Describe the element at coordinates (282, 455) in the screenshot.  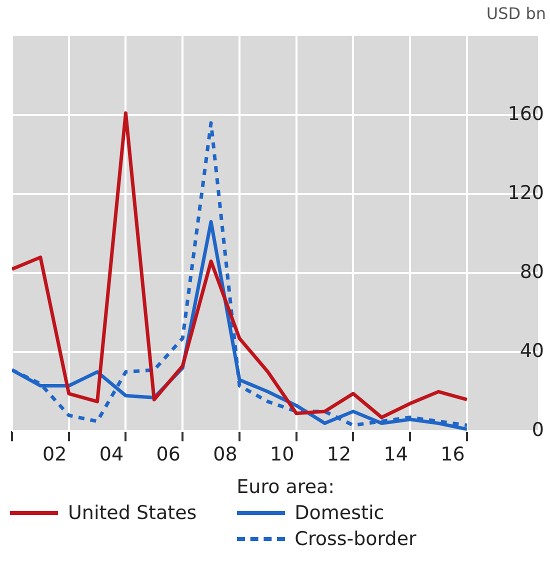
I see `x-tick-label: 10` at that location.